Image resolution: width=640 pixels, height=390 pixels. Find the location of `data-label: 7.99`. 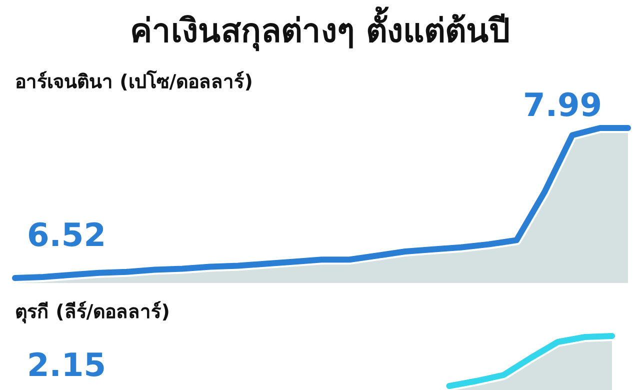

data-label: 7.99 is located at coordinates (562, 105).